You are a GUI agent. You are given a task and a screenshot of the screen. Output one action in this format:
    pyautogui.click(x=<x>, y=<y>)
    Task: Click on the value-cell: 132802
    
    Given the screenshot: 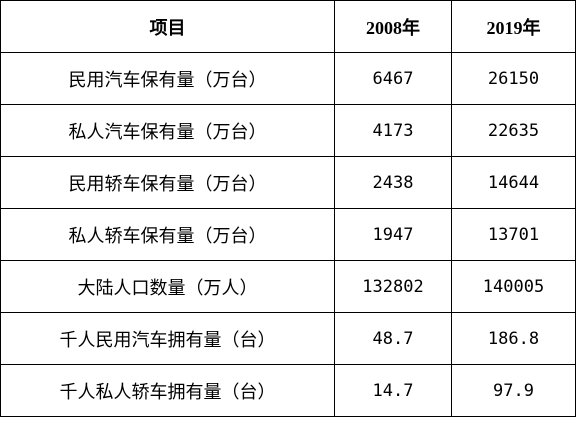 What is the action you would take?
    pyautogui.click(x=393, y=286)
    